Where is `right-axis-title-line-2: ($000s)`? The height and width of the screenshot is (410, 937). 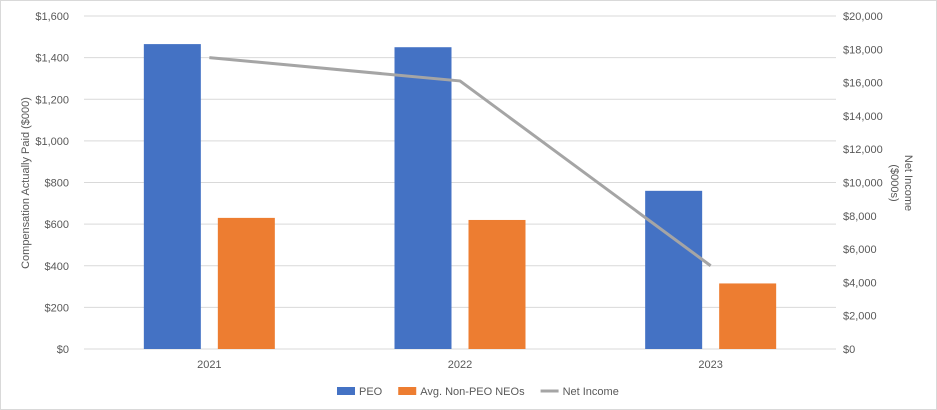 right-axis-title-line-2: ($000s) is located at coordinates (894, 182).